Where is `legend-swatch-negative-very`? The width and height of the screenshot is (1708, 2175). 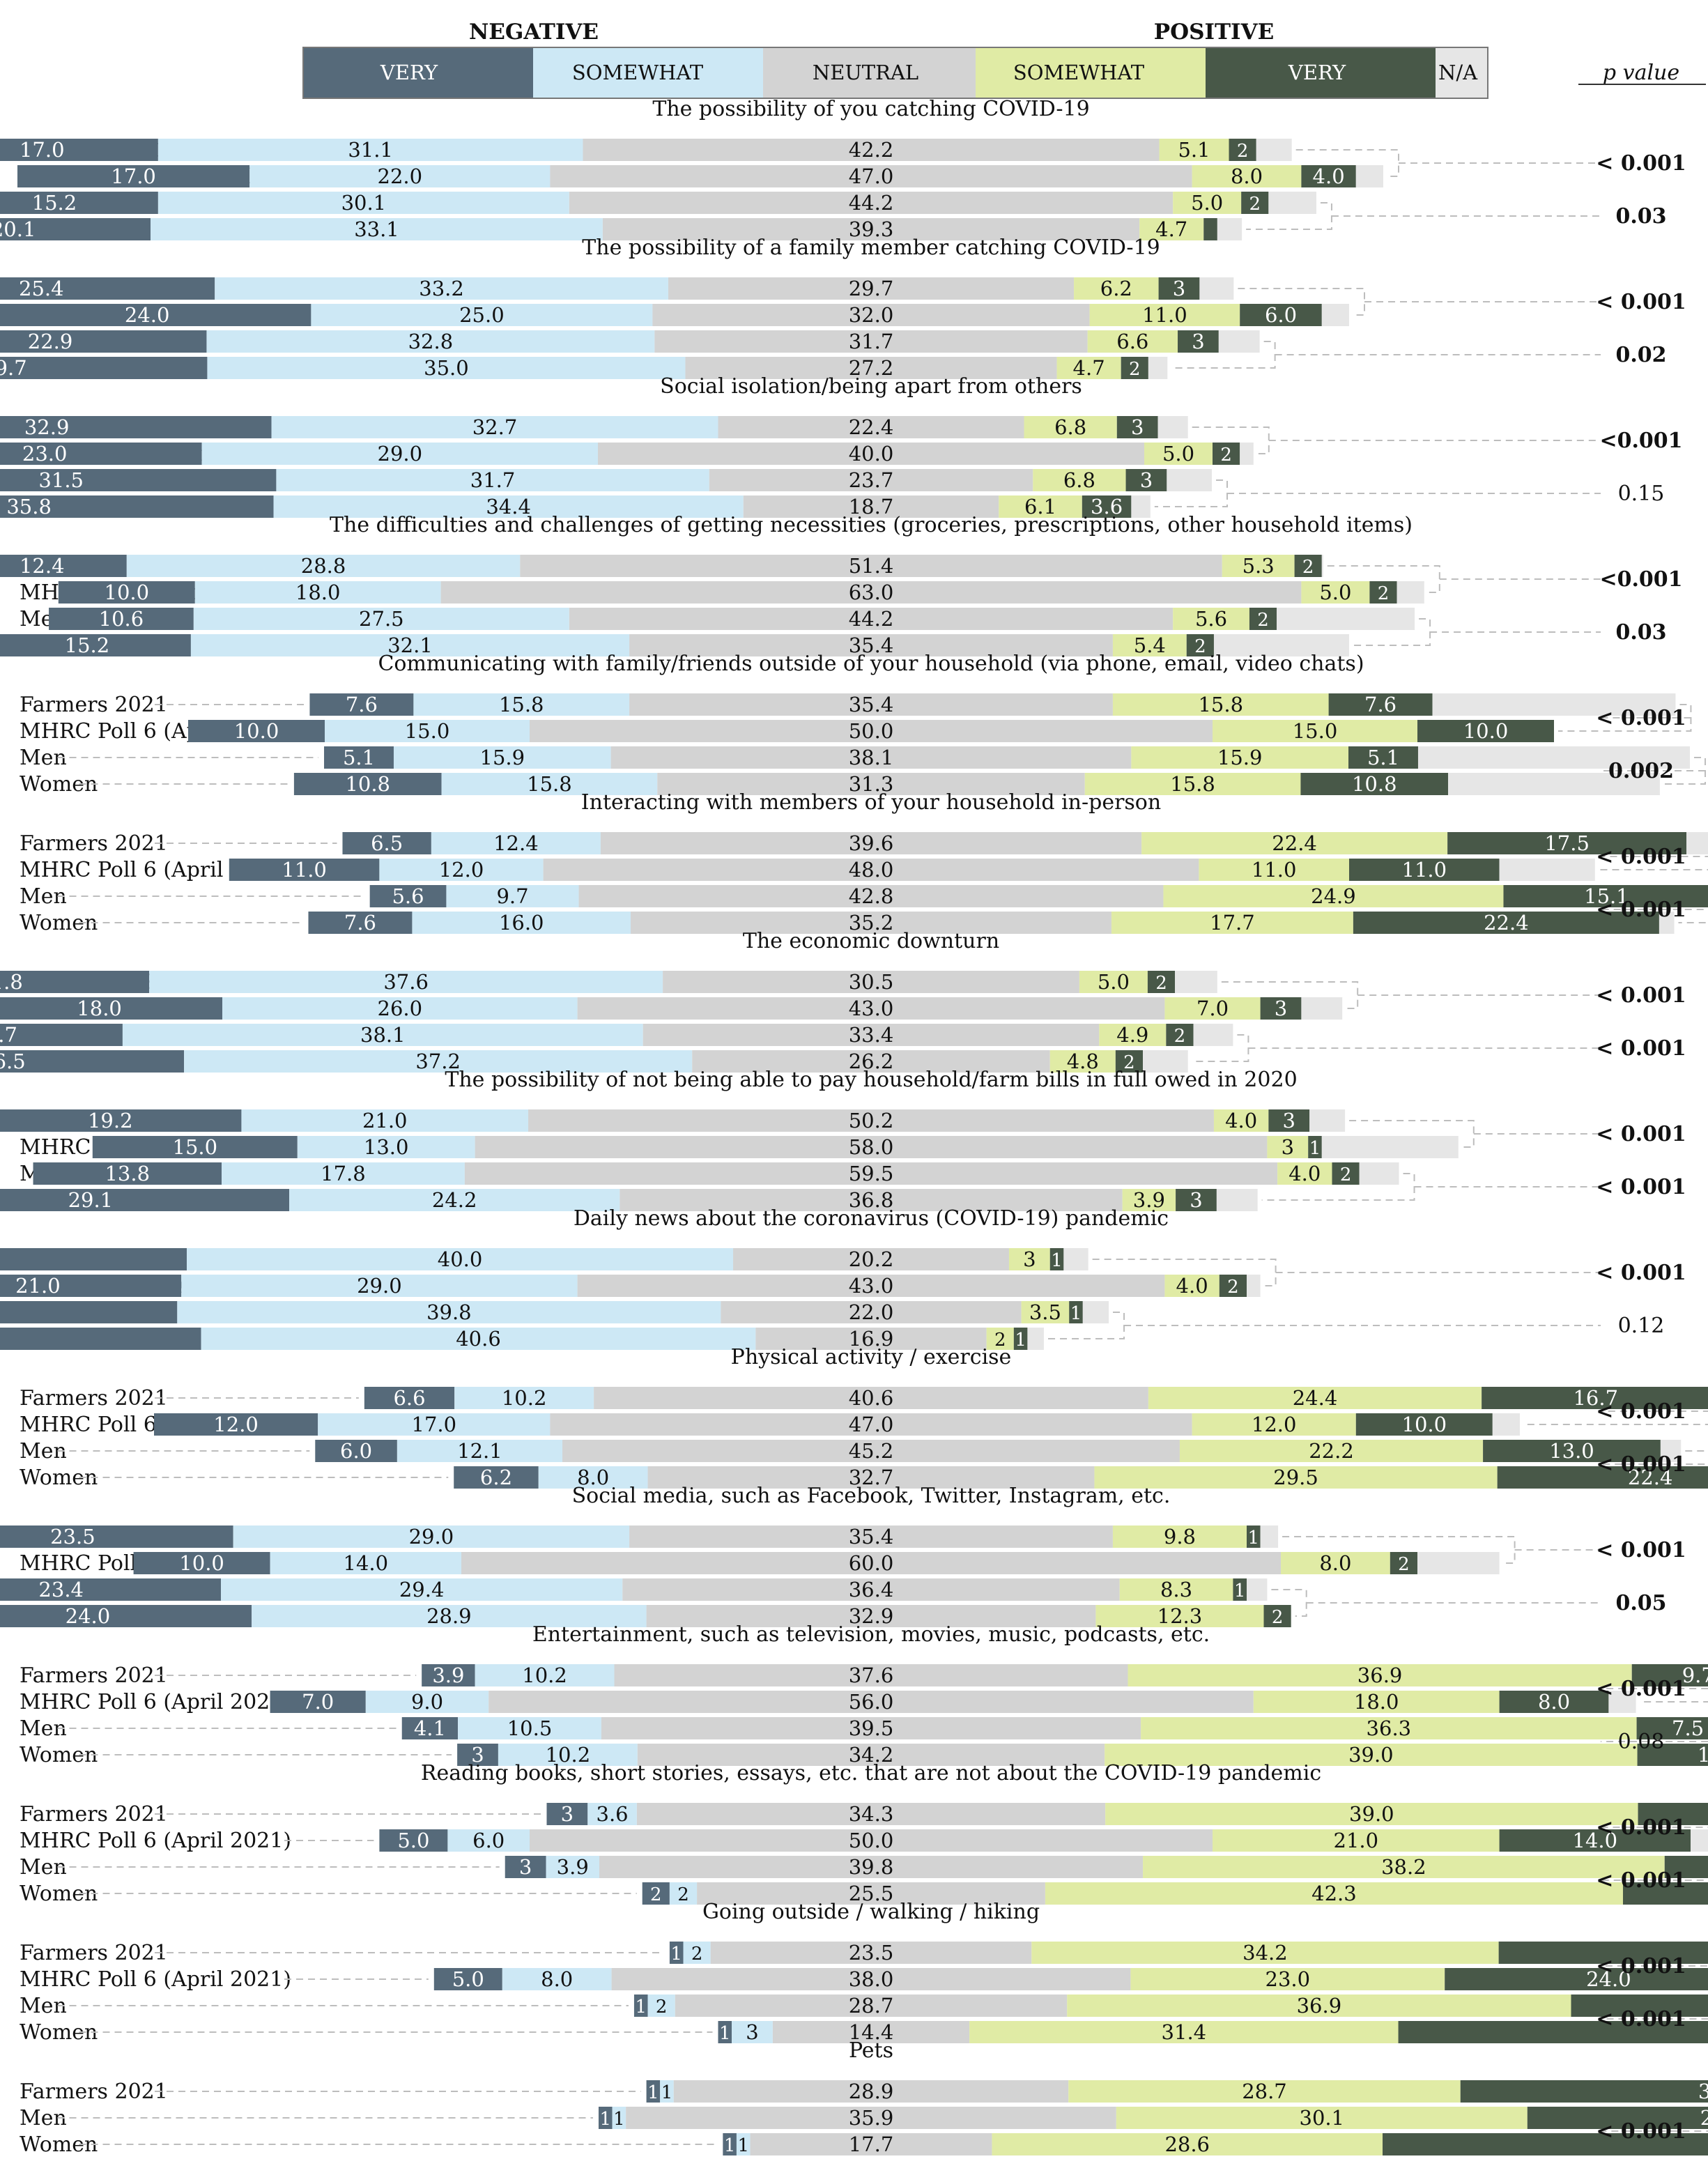
legend-swatch-negative-very is located at coordinates (418, 72).